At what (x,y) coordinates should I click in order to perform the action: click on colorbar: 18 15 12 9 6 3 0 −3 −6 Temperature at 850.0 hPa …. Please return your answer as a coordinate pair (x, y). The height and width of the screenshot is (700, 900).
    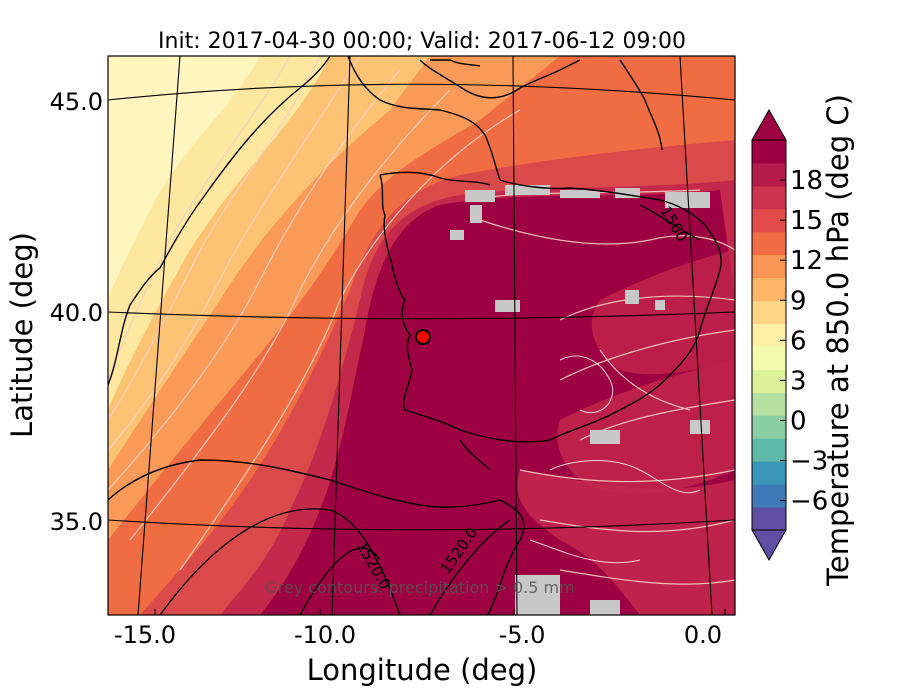
    Looking at the image, I should click on (803, 340).